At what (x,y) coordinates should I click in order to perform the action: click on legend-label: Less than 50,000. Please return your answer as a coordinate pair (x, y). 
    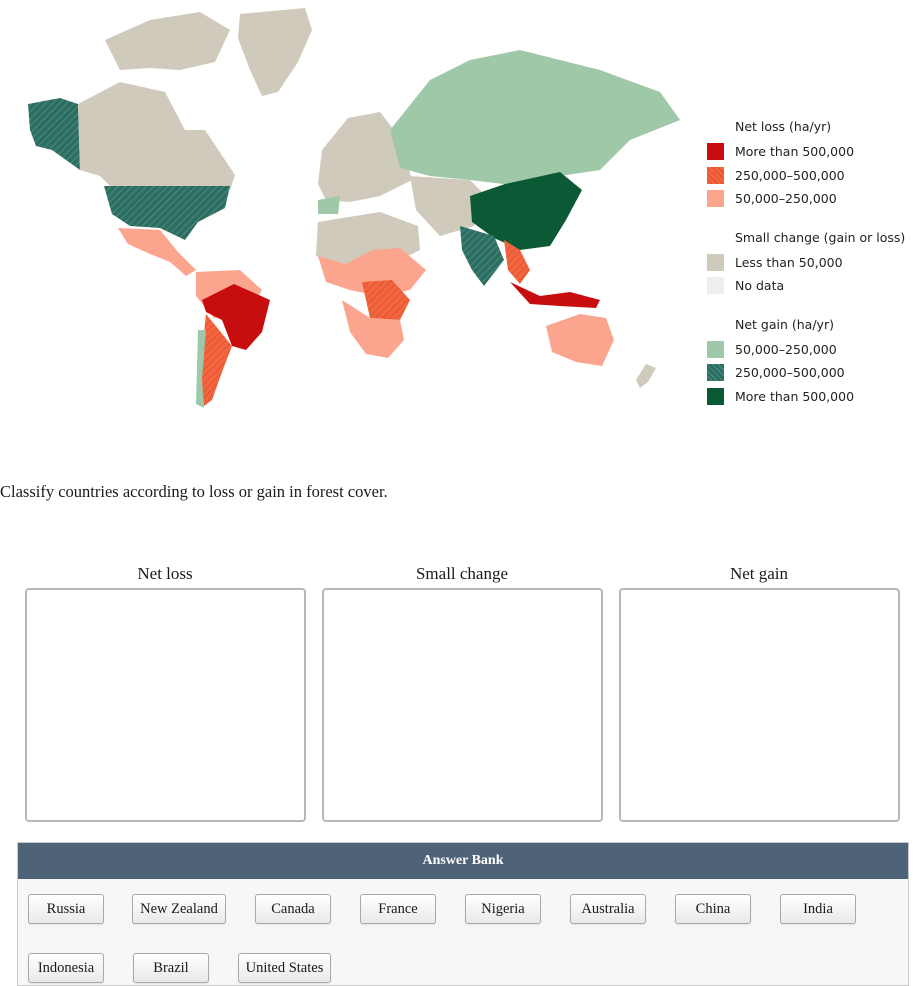
    Looking at the image, I should click on (789, 262).